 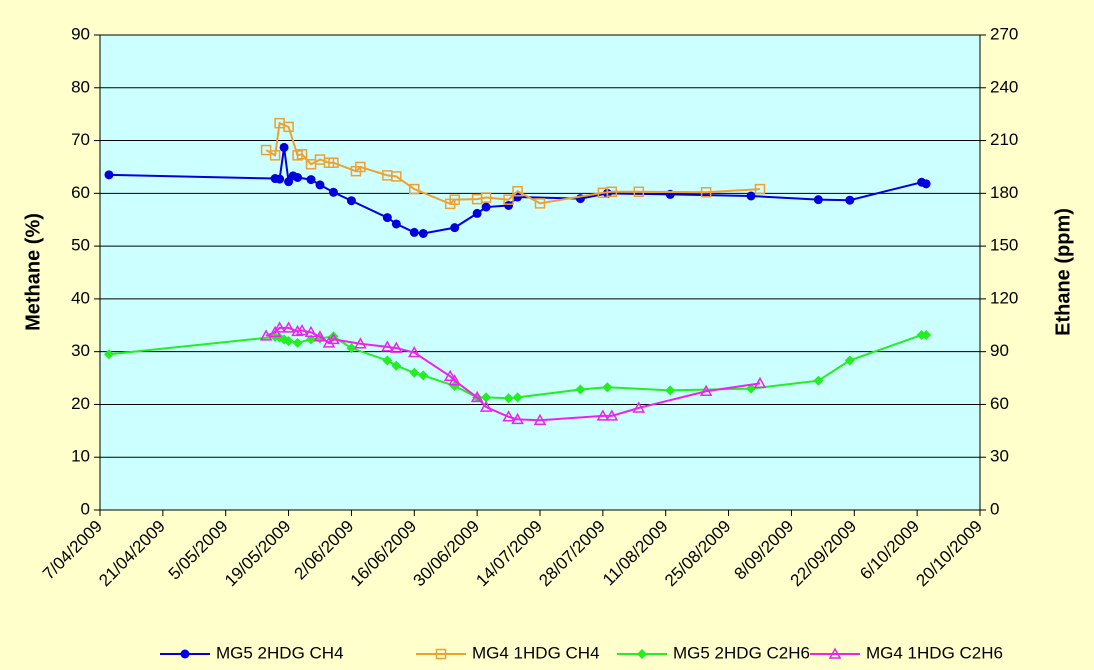 I want to click on y2-tick-label: 150, so click(x=1004, y=245).